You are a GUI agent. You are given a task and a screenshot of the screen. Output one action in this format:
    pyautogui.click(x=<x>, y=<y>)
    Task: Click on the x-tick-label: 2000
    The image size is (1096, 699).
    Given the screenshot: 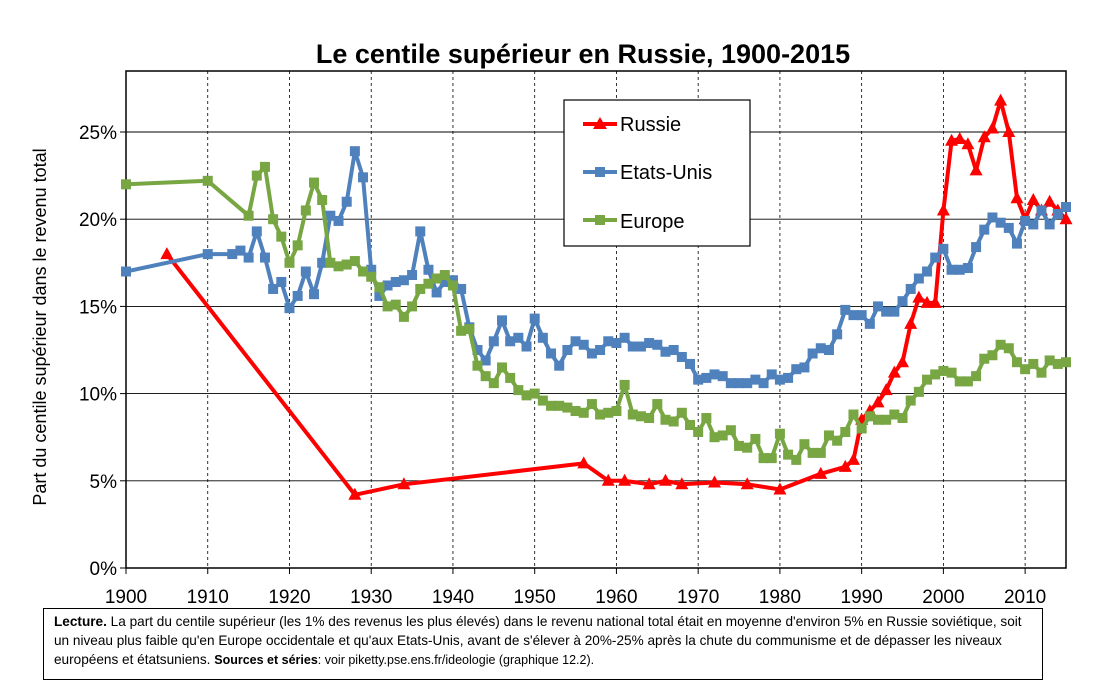 What is the action you would take?
    pyautogui.click(x=943, y=597)
    